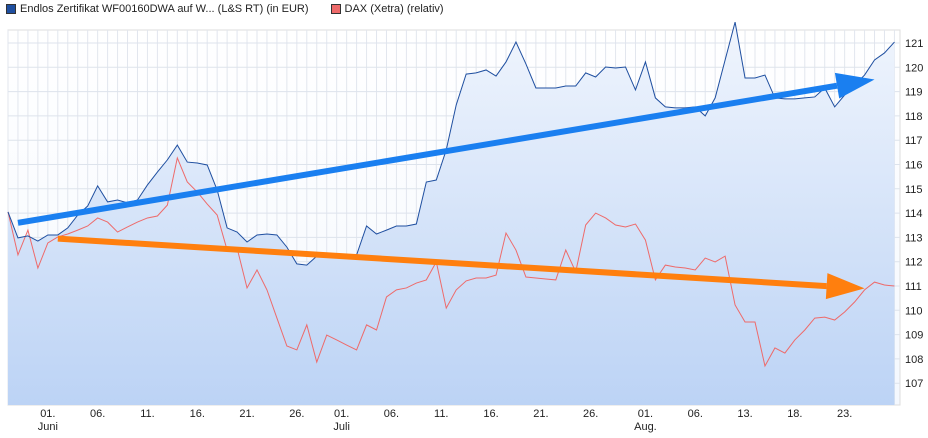 The image size is (928, 438). I want to click on trend-arrow-shaft, so click(442, 262).